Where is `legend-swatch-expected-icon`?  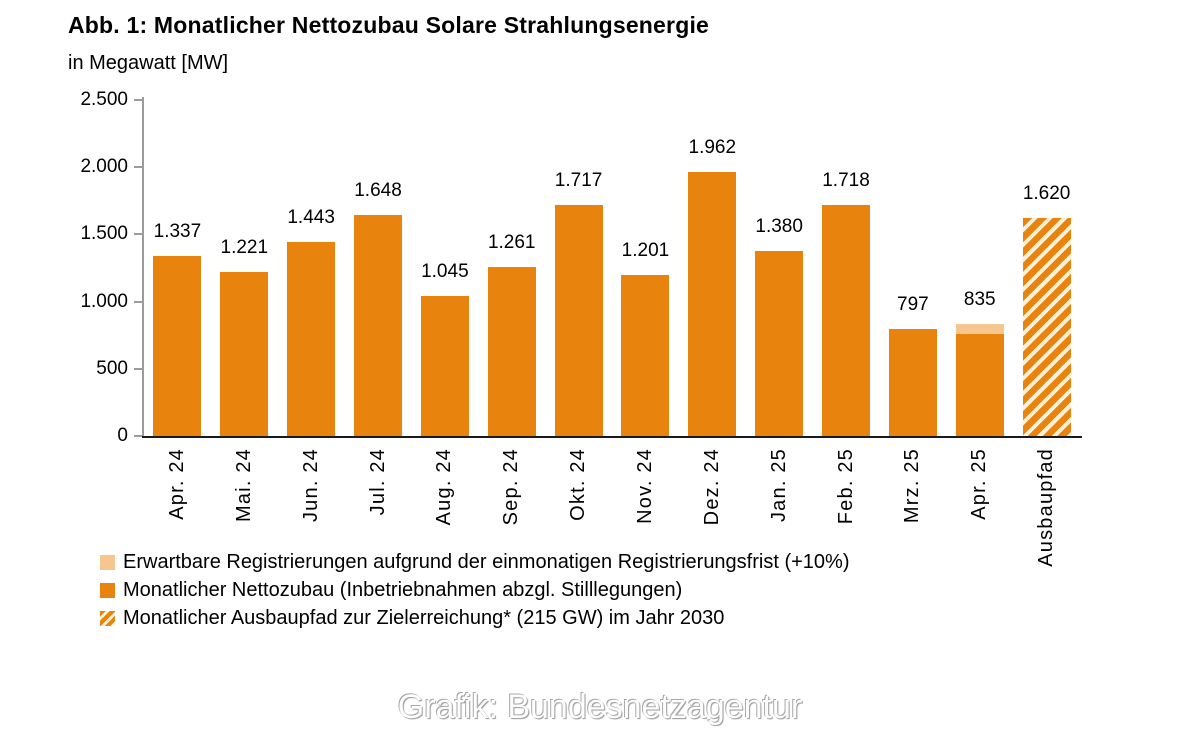
legend-swatch-expected-icon is located at coordinates (107, 562).